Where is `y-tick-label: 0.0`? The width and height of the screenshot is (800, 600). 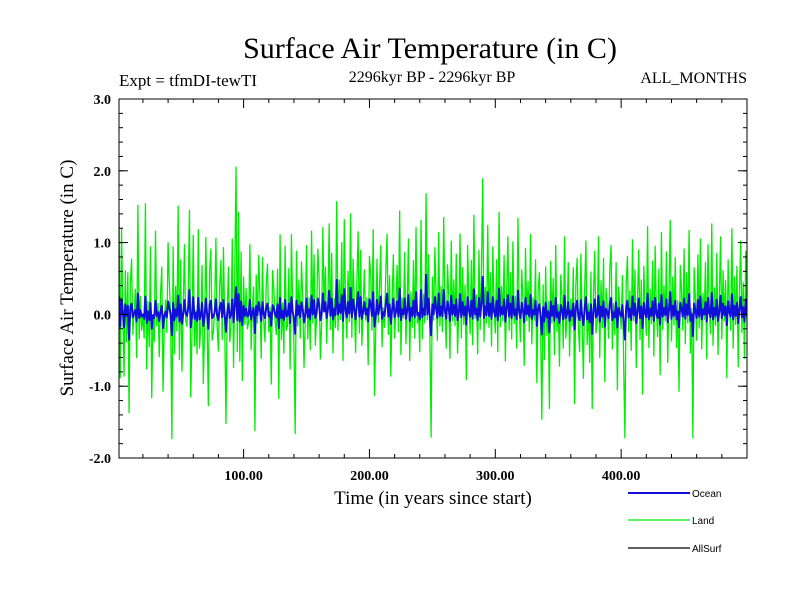
y-tick-label: 0.0 is located at coordinates (103, 315).